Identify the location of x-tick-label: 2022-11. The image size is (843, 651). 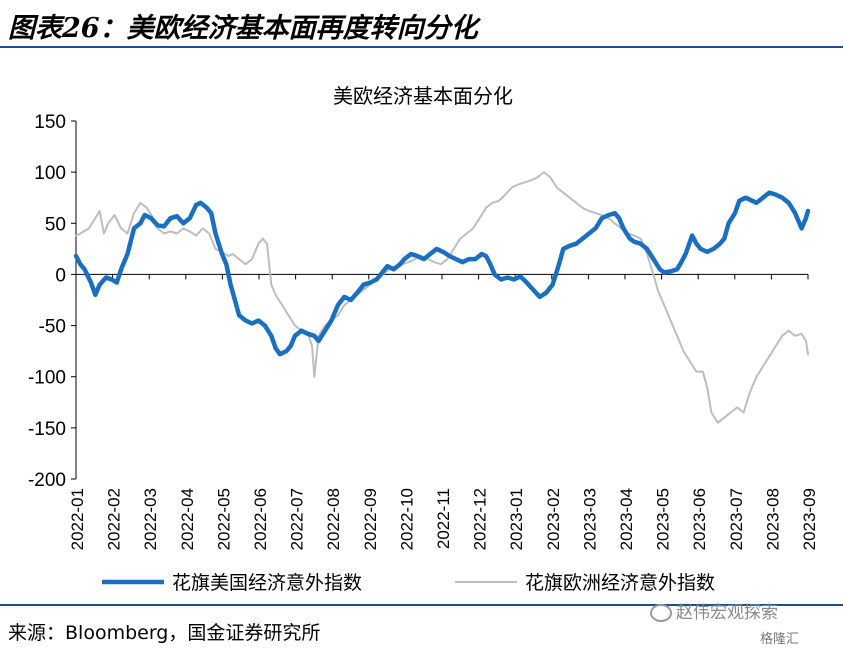
(443, 518).